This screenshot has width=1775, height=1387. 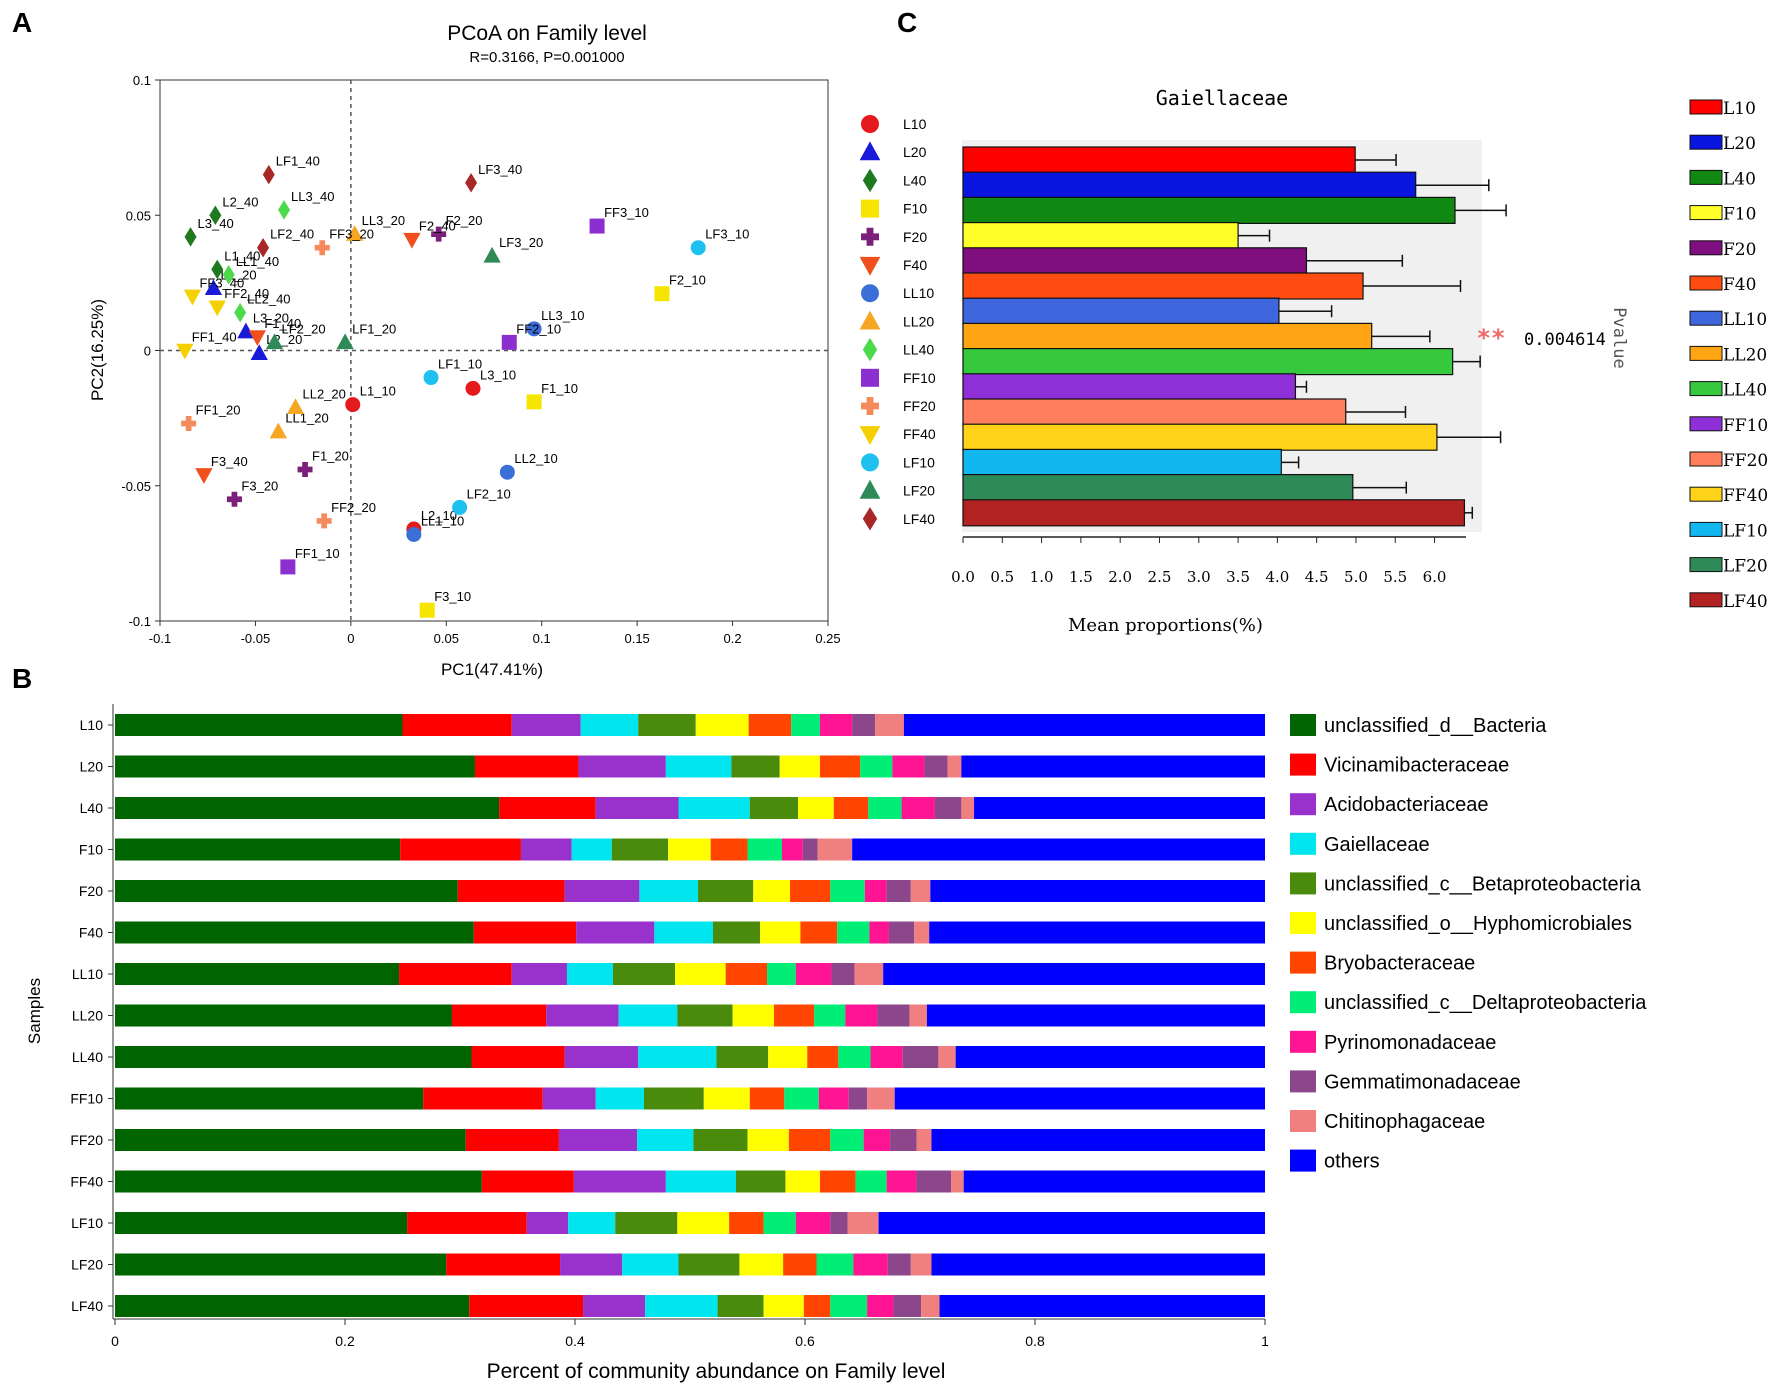 I want to click on pcoa-point-label: L3_20, so click(x=271, y=318).